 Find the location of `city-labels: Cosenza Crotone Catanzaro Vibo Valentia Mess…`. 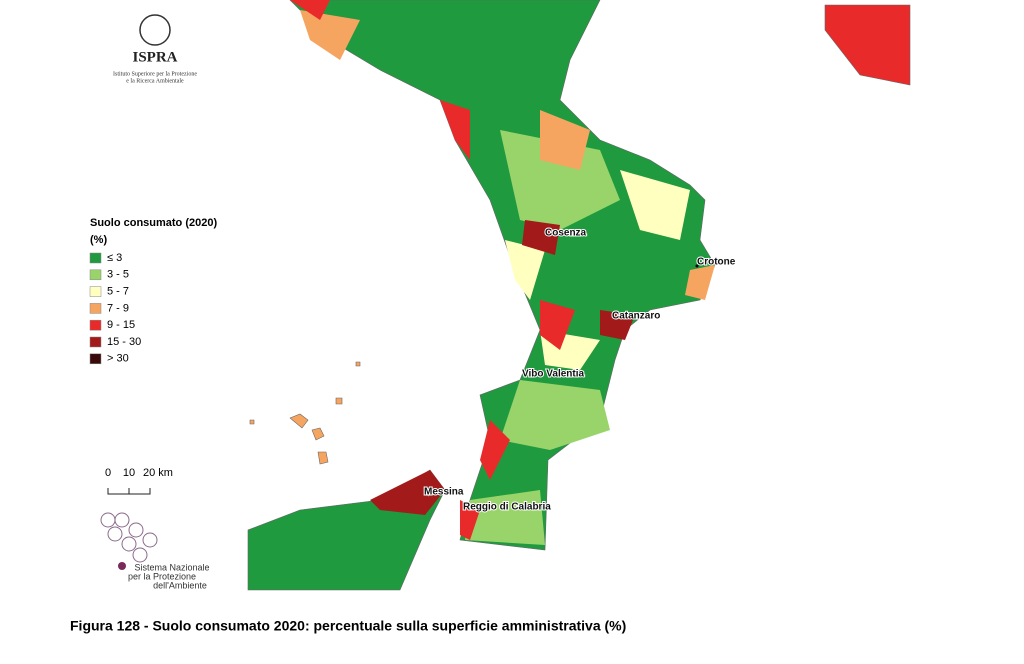

city-labels: Cosenza Crotone Catanzaro Vibo Valentia Mess… is located at coordinates (580, 370).